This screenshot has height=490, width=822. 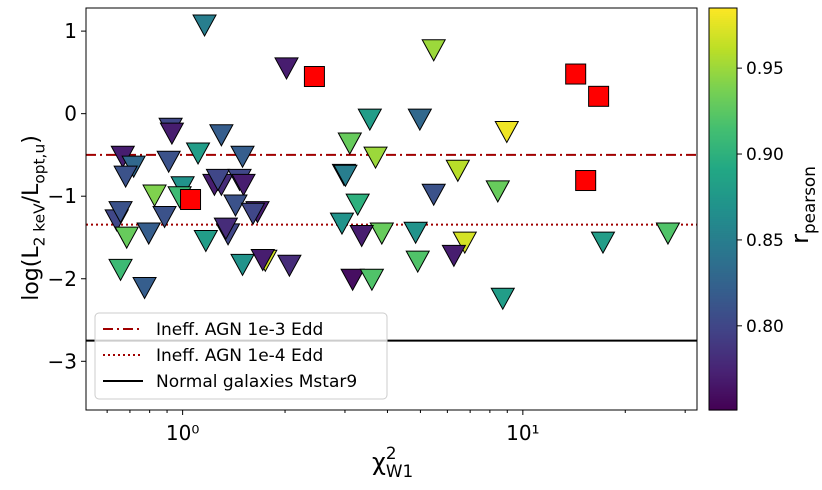 I want to click on legend-box, so click(x=241, y=356).